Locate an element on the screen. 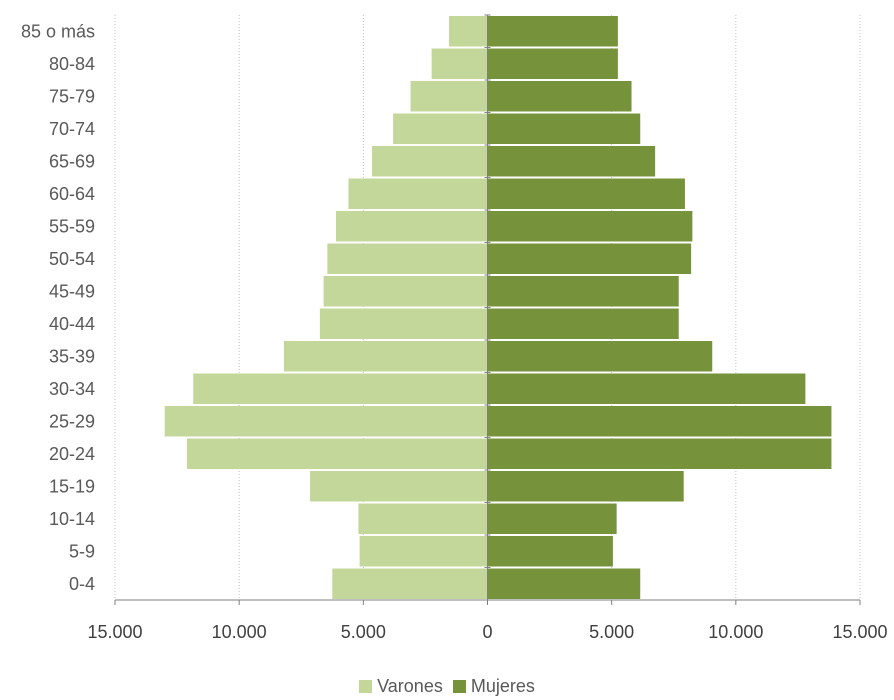 The width and height of the screenshot is (894, 700). y-tick-label-25-29: 25-29 is located at coordinates (72, 421).